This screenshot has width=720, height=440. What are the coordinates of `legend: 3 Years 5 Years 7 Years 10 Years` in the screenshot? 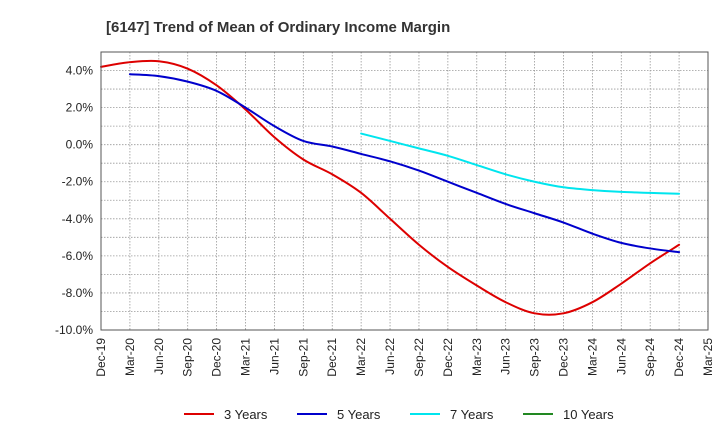 It's located at (399, 414).